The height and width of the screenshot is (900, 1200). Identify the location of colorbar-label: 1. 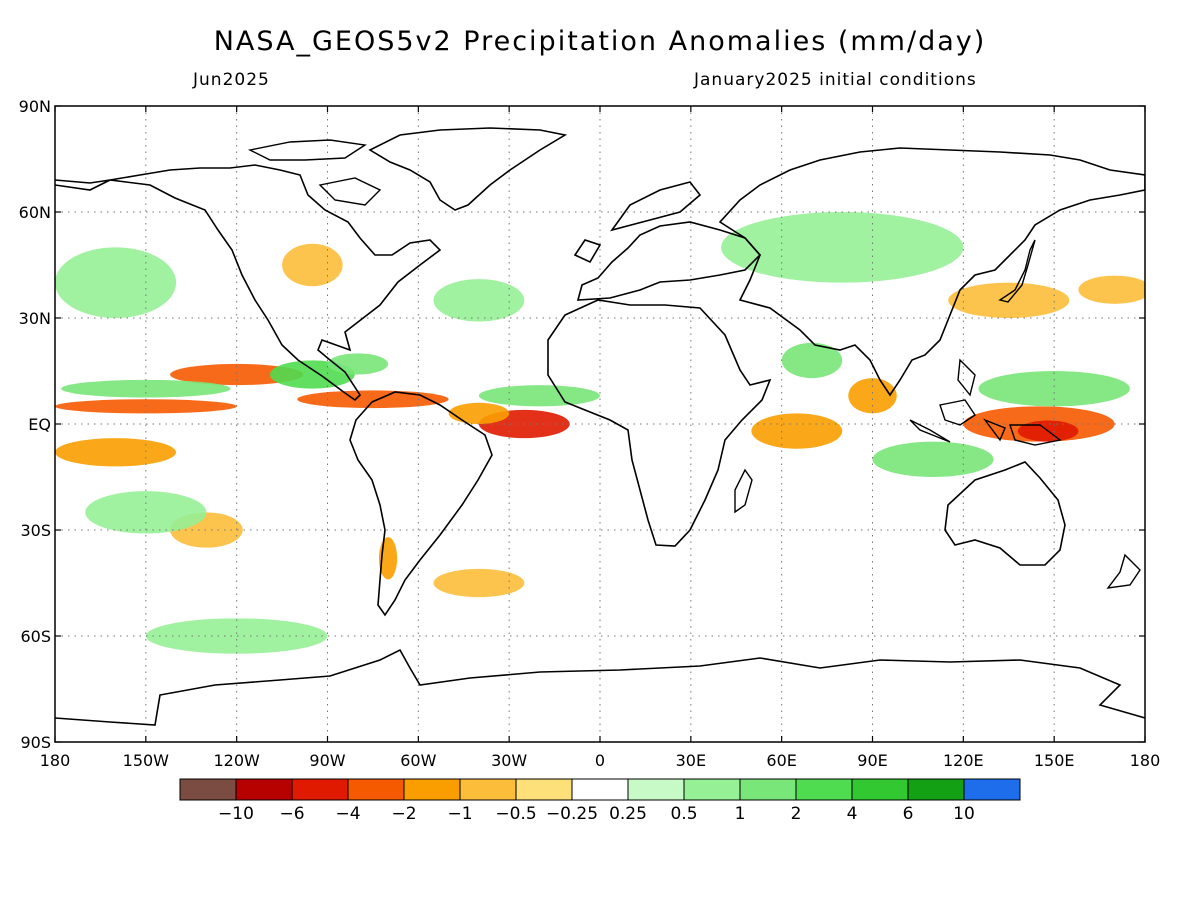
(740, 814).